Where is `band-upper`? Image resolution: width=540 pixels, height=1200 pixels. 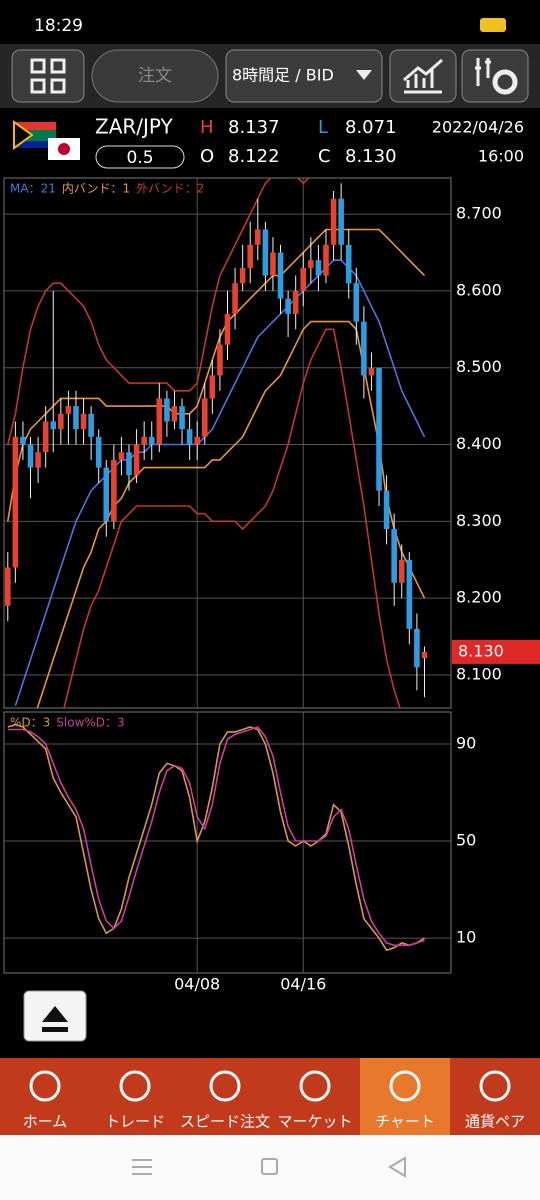 band-upper is located at coordinates (158, 311).